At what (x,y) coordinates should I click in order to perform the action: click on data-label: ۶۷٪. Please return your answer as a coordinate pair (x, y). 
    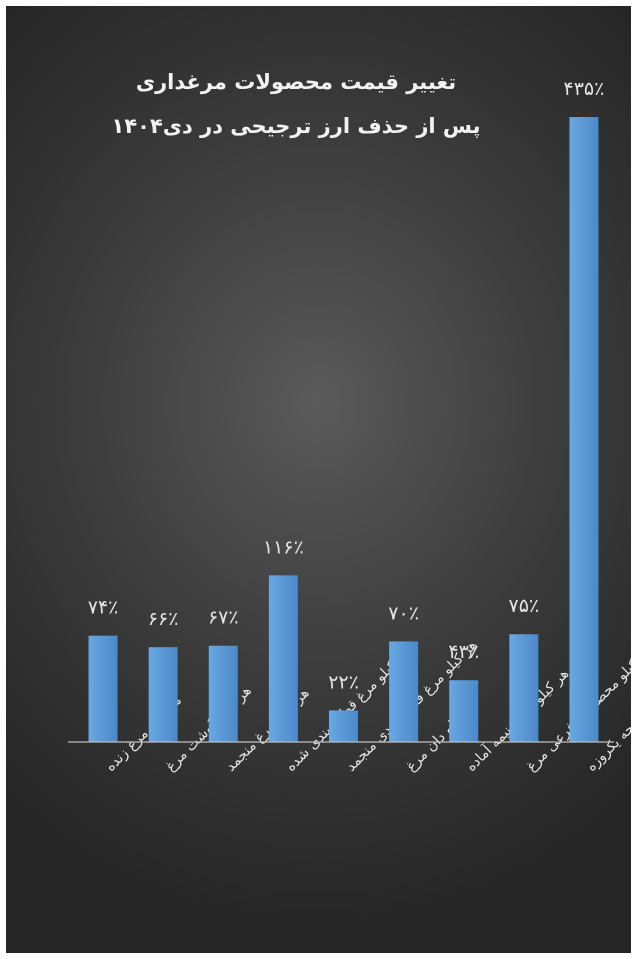
    Looking at the image, I should click on (223, 618).